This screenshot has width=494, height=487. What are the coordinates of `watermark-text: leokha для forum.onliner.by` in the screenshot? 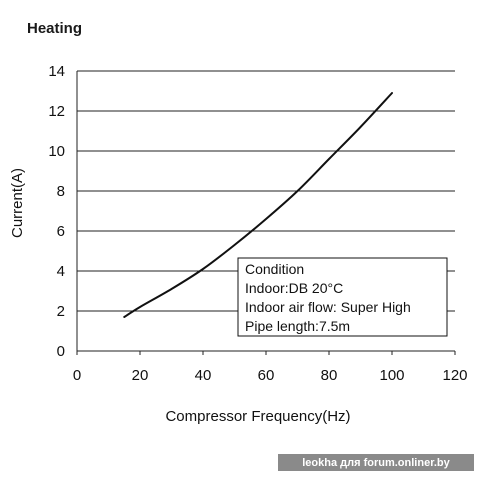 It's located at (376, 463).